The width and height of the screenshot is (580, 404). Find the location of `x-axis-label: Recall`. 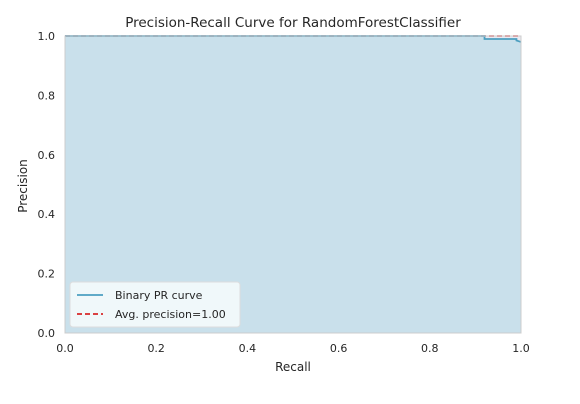

x-axis-label: Recall is located at coordinates (293, 367).